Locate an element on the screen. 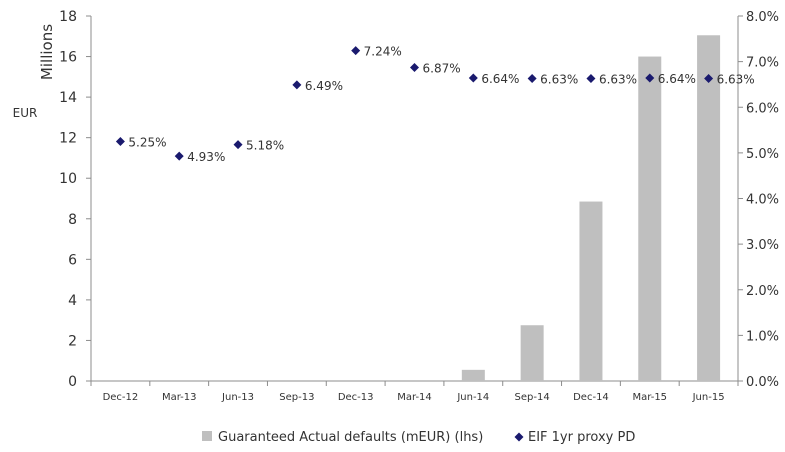  right-axis-tick-label: 8.0% is located at coordinates (762, 17).